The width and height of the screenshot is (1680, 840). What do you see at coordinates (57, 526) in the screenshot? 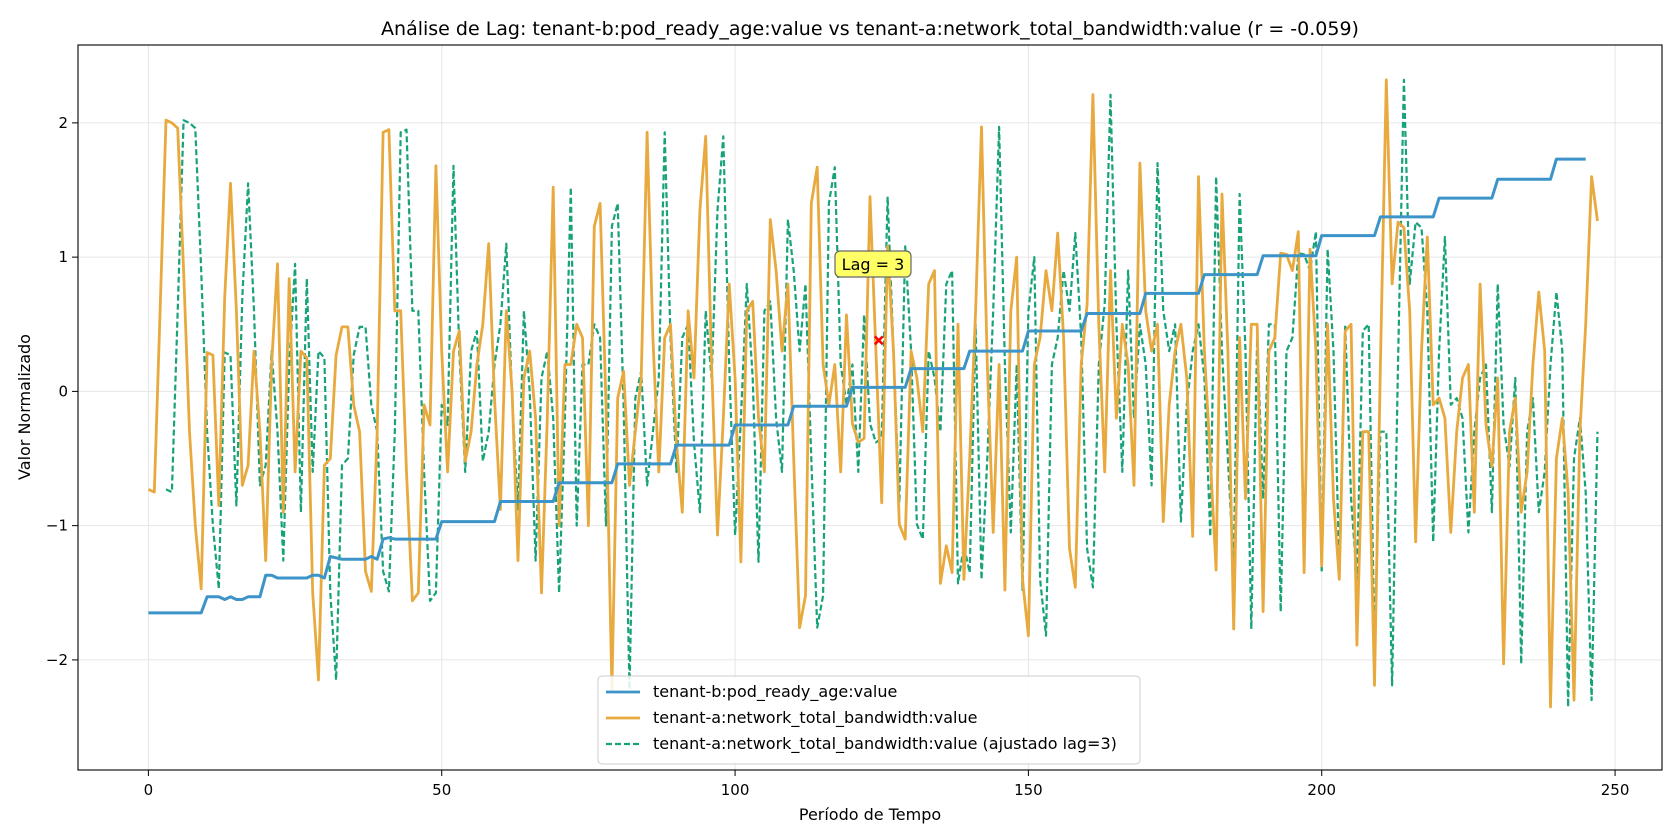
I see `y-tick-label: −1` at bounding box center [57, 526].